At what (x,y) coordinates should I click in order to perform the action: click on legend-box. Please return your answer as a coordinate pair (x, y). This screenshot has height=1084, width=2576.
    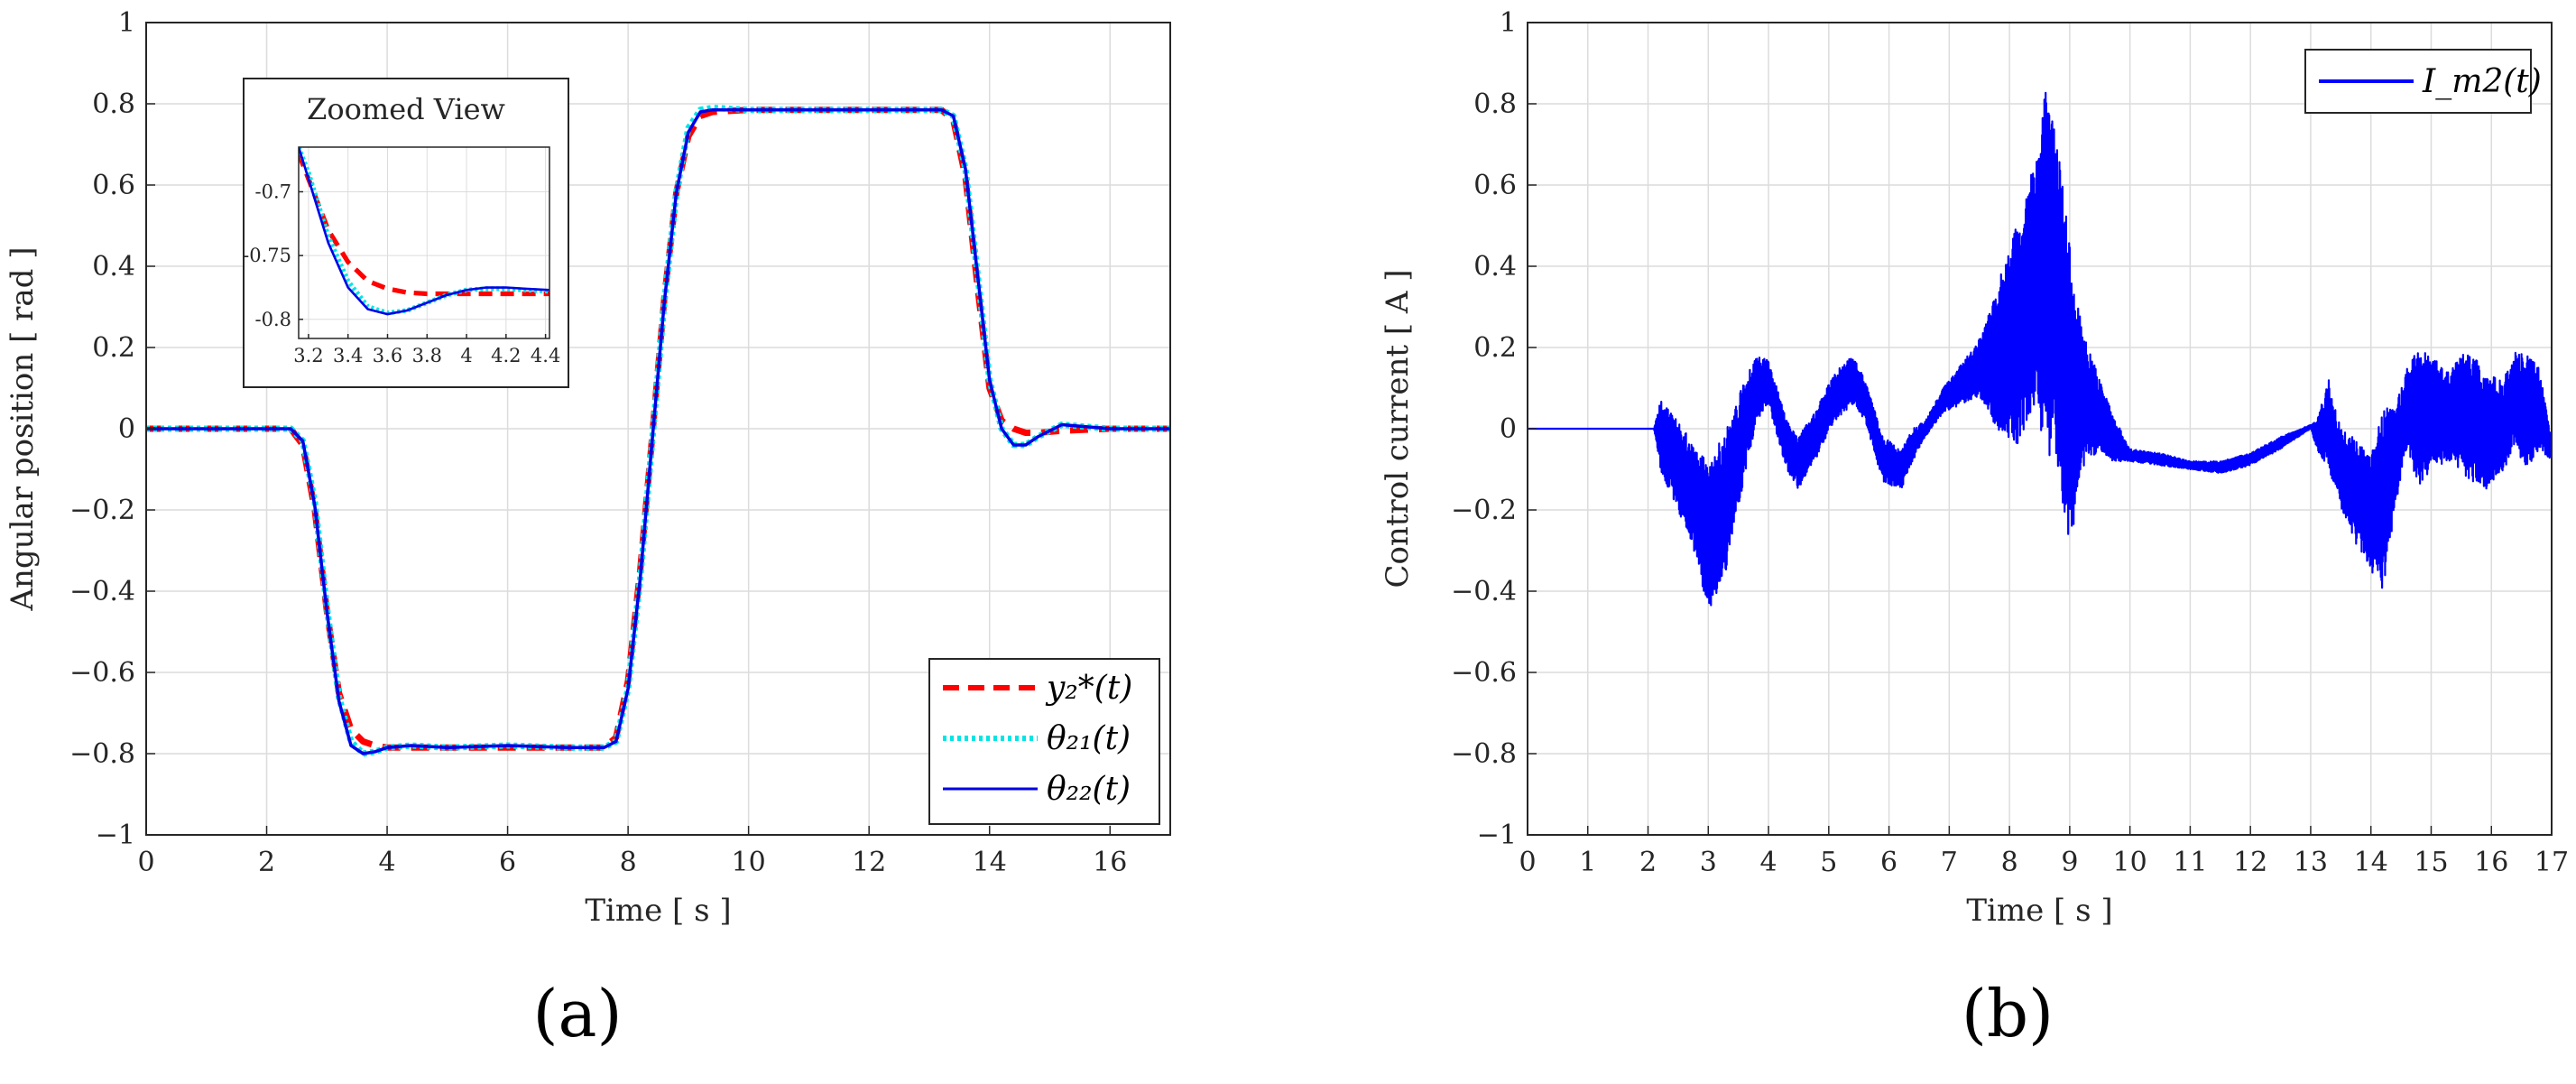
    Looking at the image, I should click on (1044, 742).